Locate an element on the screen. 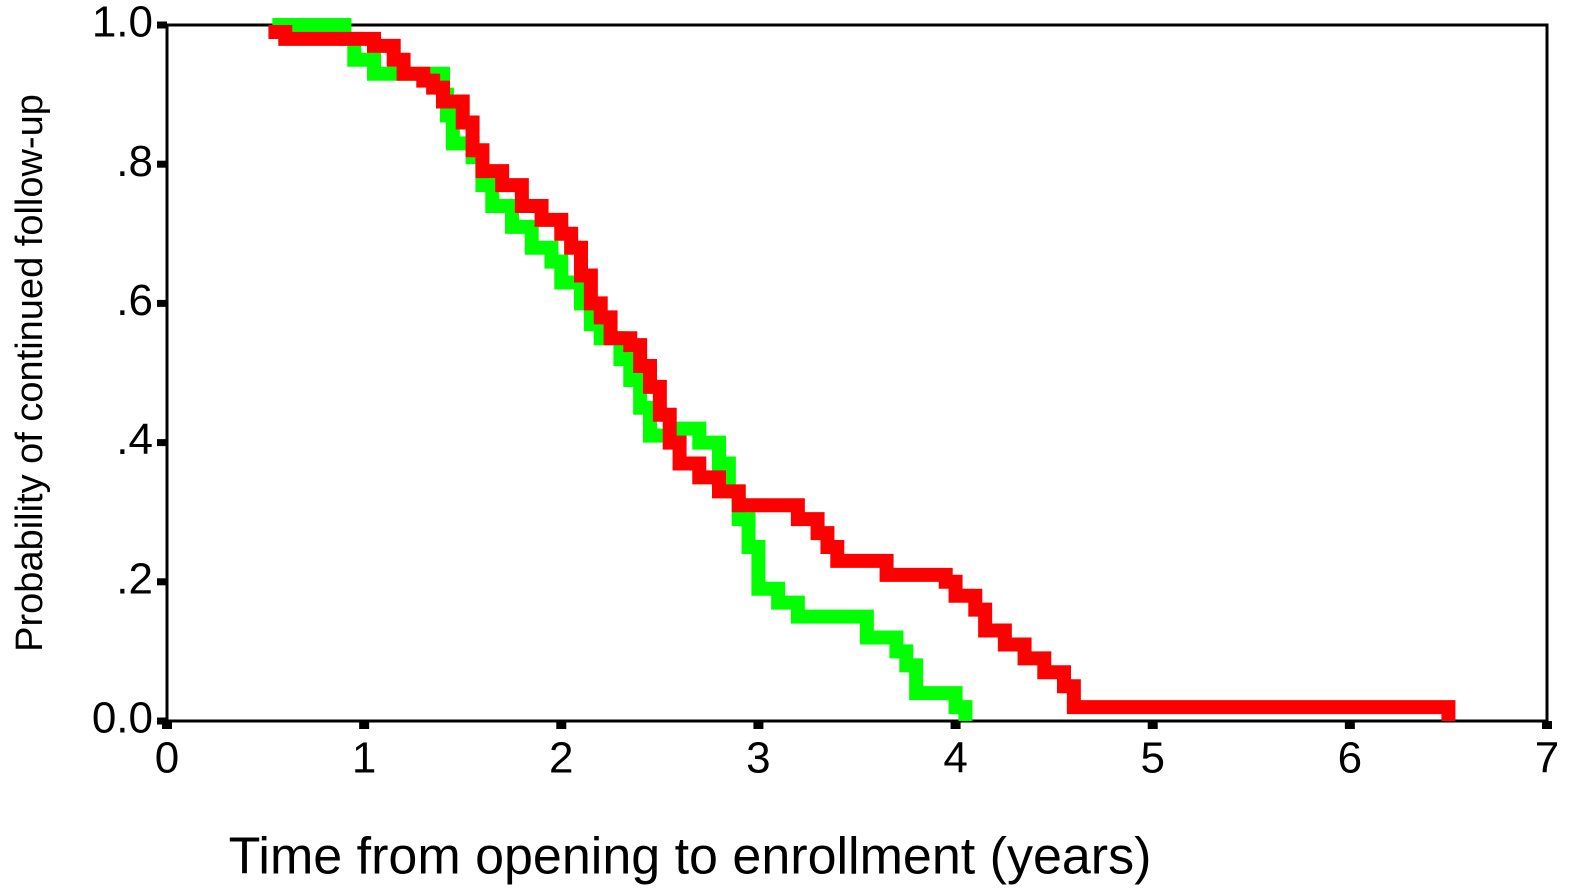  x-tick-label: 5 is located at coordinates (1152, 758).